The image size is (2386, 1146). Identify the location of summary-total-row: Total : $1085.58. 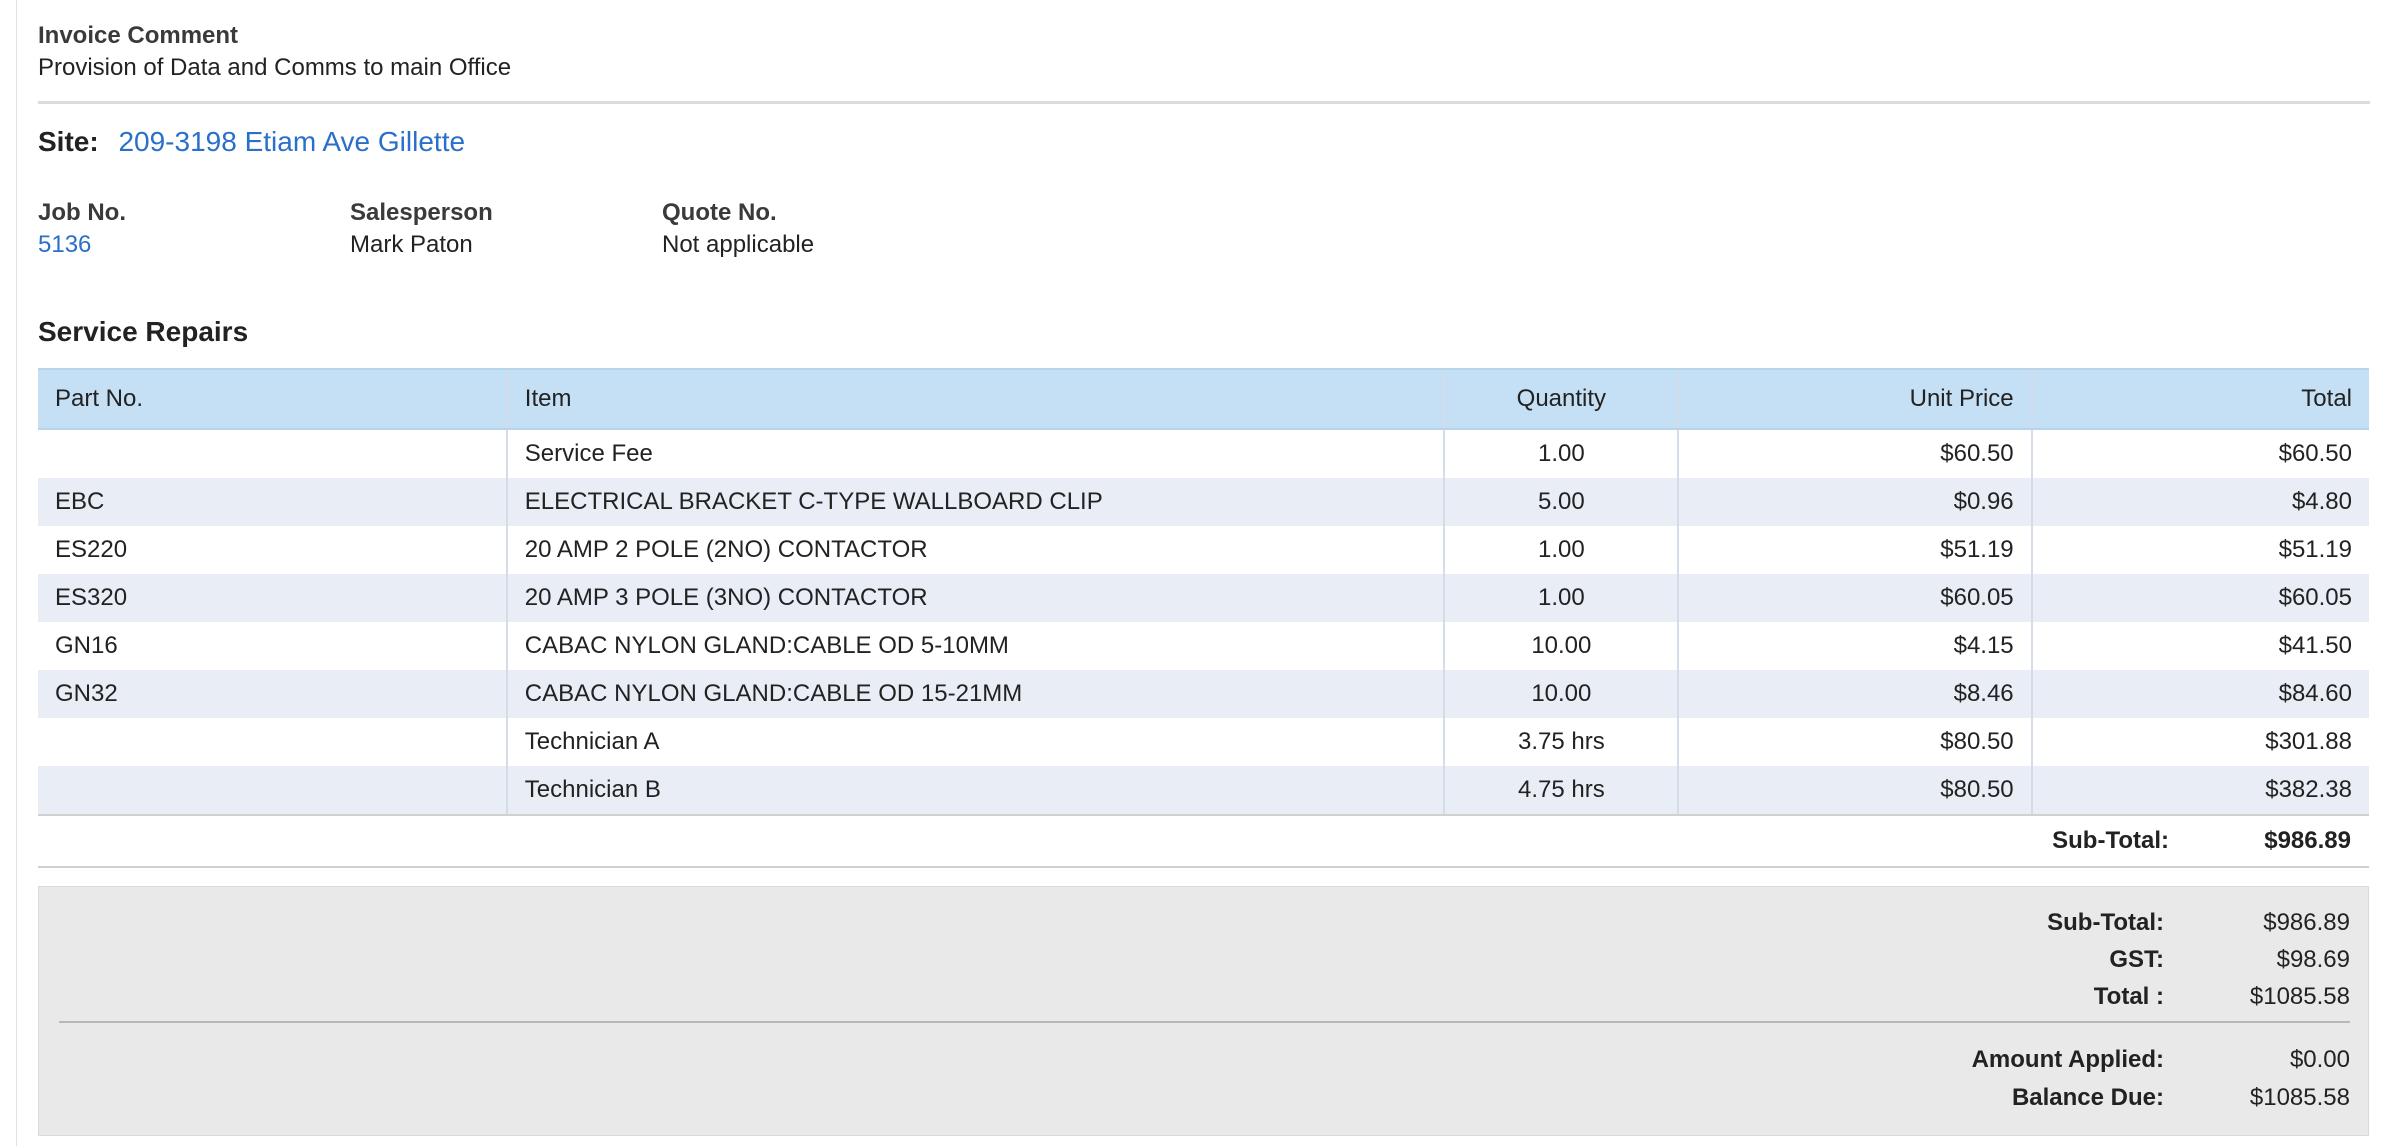
(1203, 997).